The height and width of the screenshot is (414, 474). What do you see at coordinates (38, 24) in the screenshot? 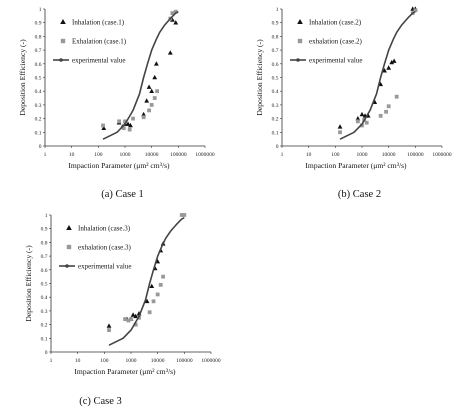
I see `y-tick-label: 0.9` at bounding box center [38, 24].